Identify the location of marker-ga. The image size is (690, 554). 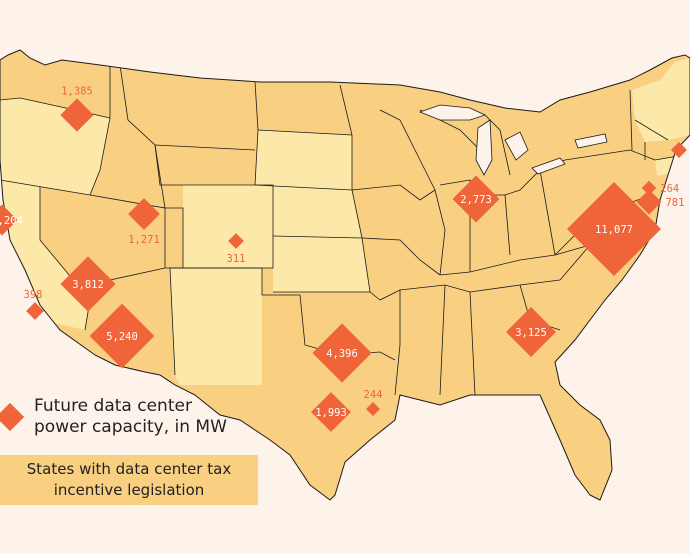
(531, 332).